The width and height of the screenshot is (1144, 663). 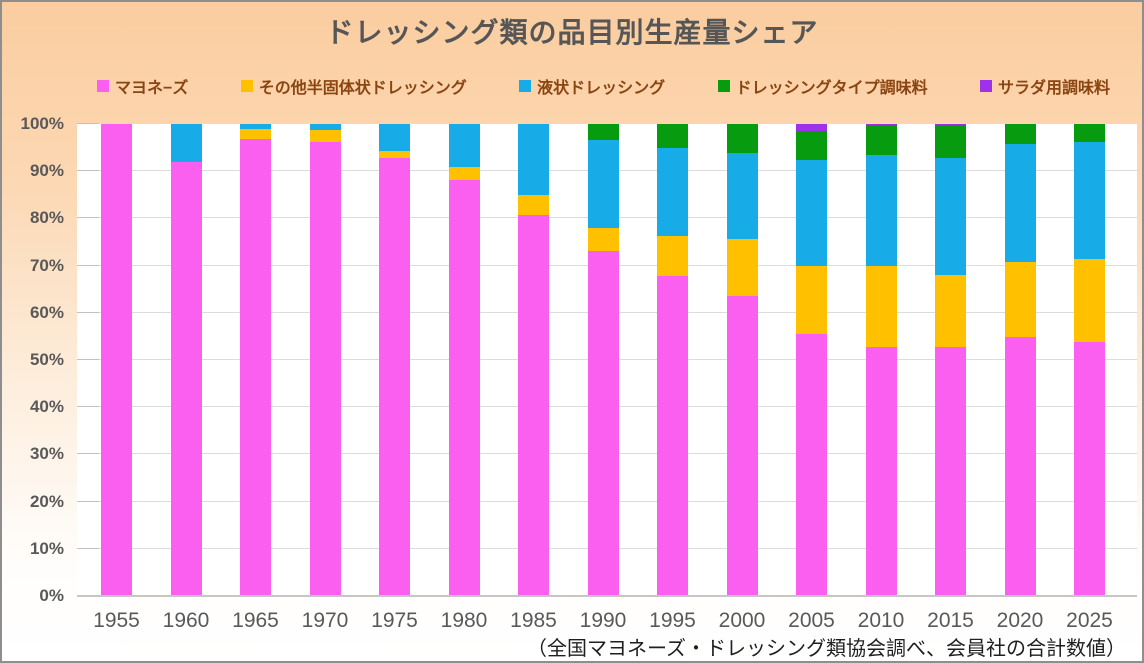 What do you see at coordinates (116, 620) in the screenshot?
I see `x-axis-label-1955: 1955` at bounding box center [116, 620].